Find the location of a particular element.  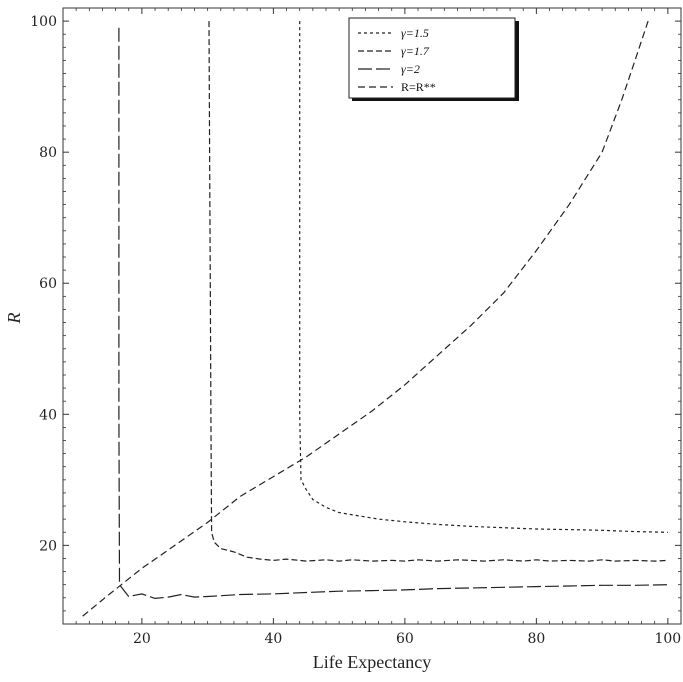

legend: γ=1.5 γ=1.7 γ=2 R=R** is located at coordinates (433, 59).